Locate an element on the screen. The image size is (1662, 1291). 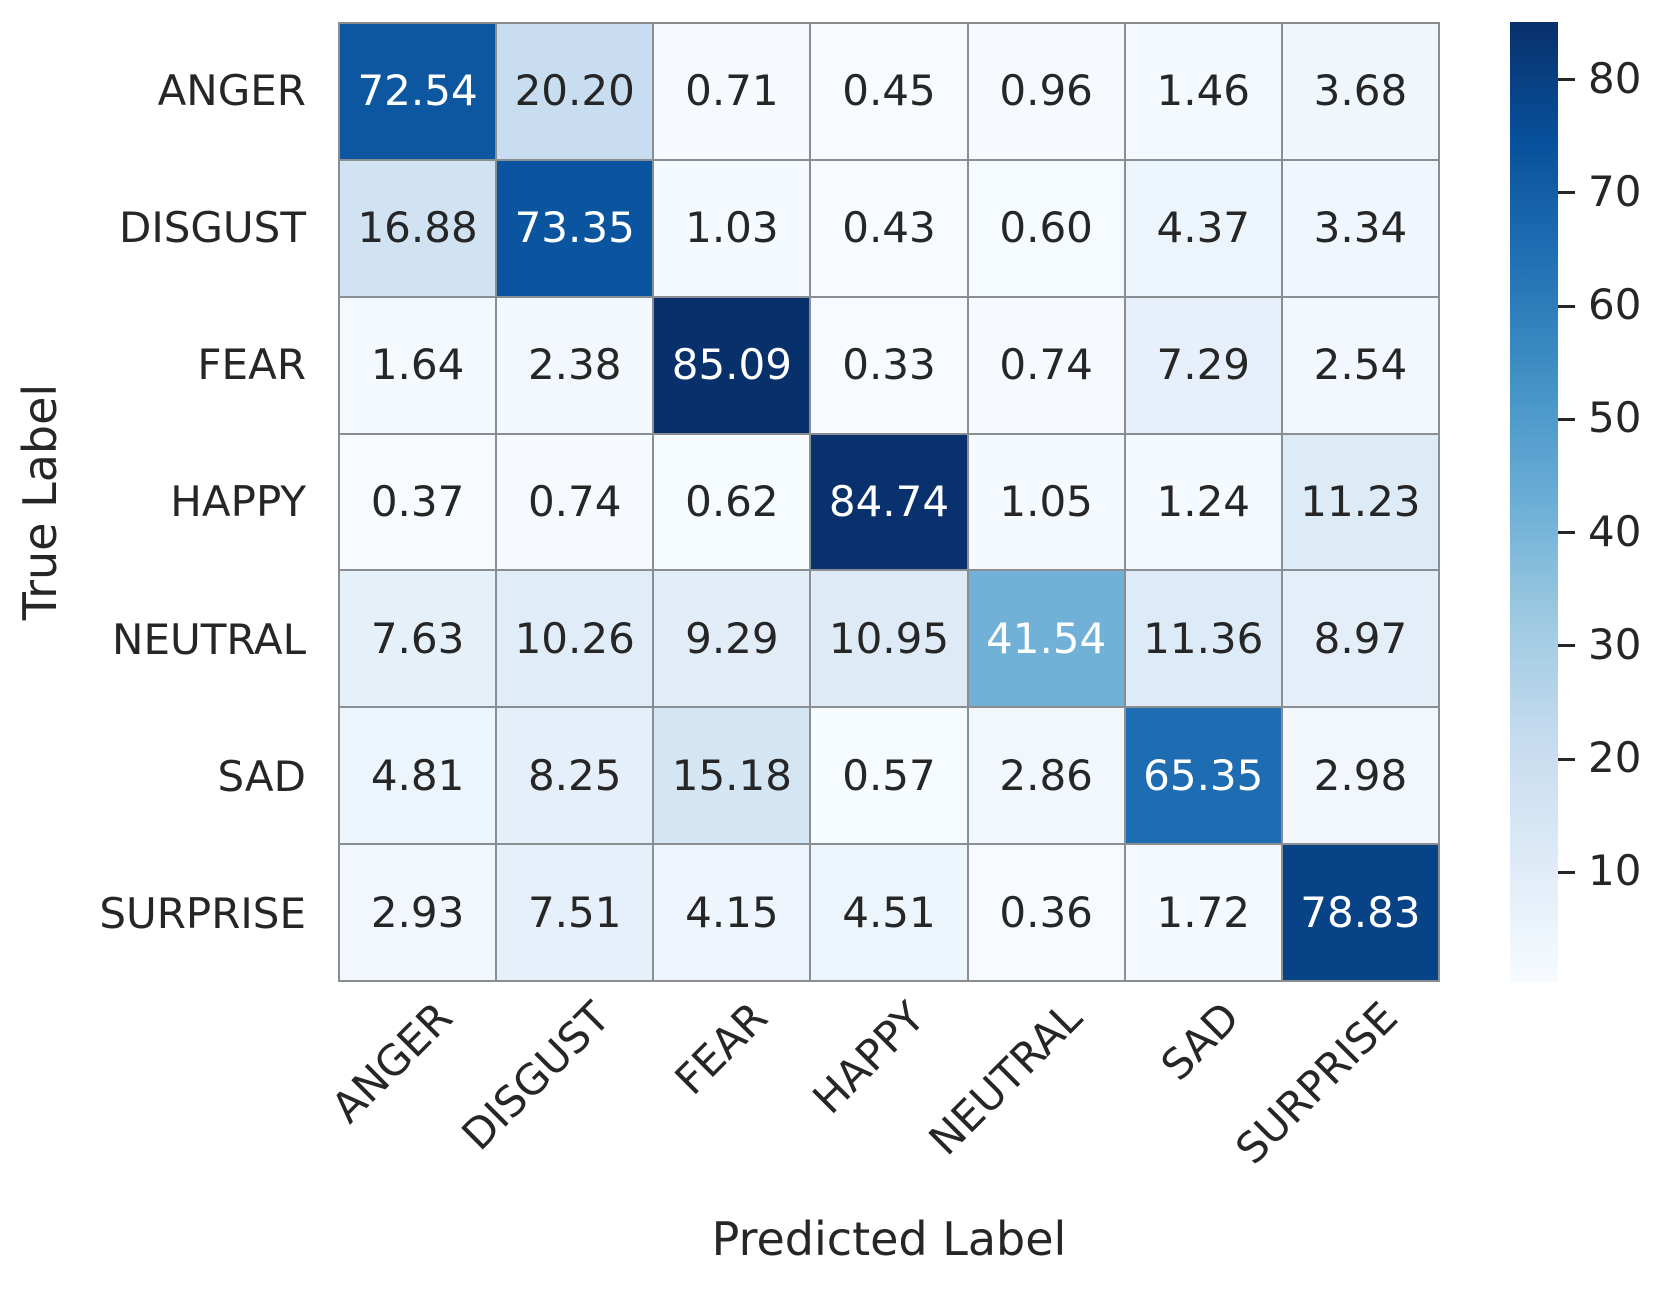
x-tick-label: SURPRISE is located at coordinates (1316, 1083).